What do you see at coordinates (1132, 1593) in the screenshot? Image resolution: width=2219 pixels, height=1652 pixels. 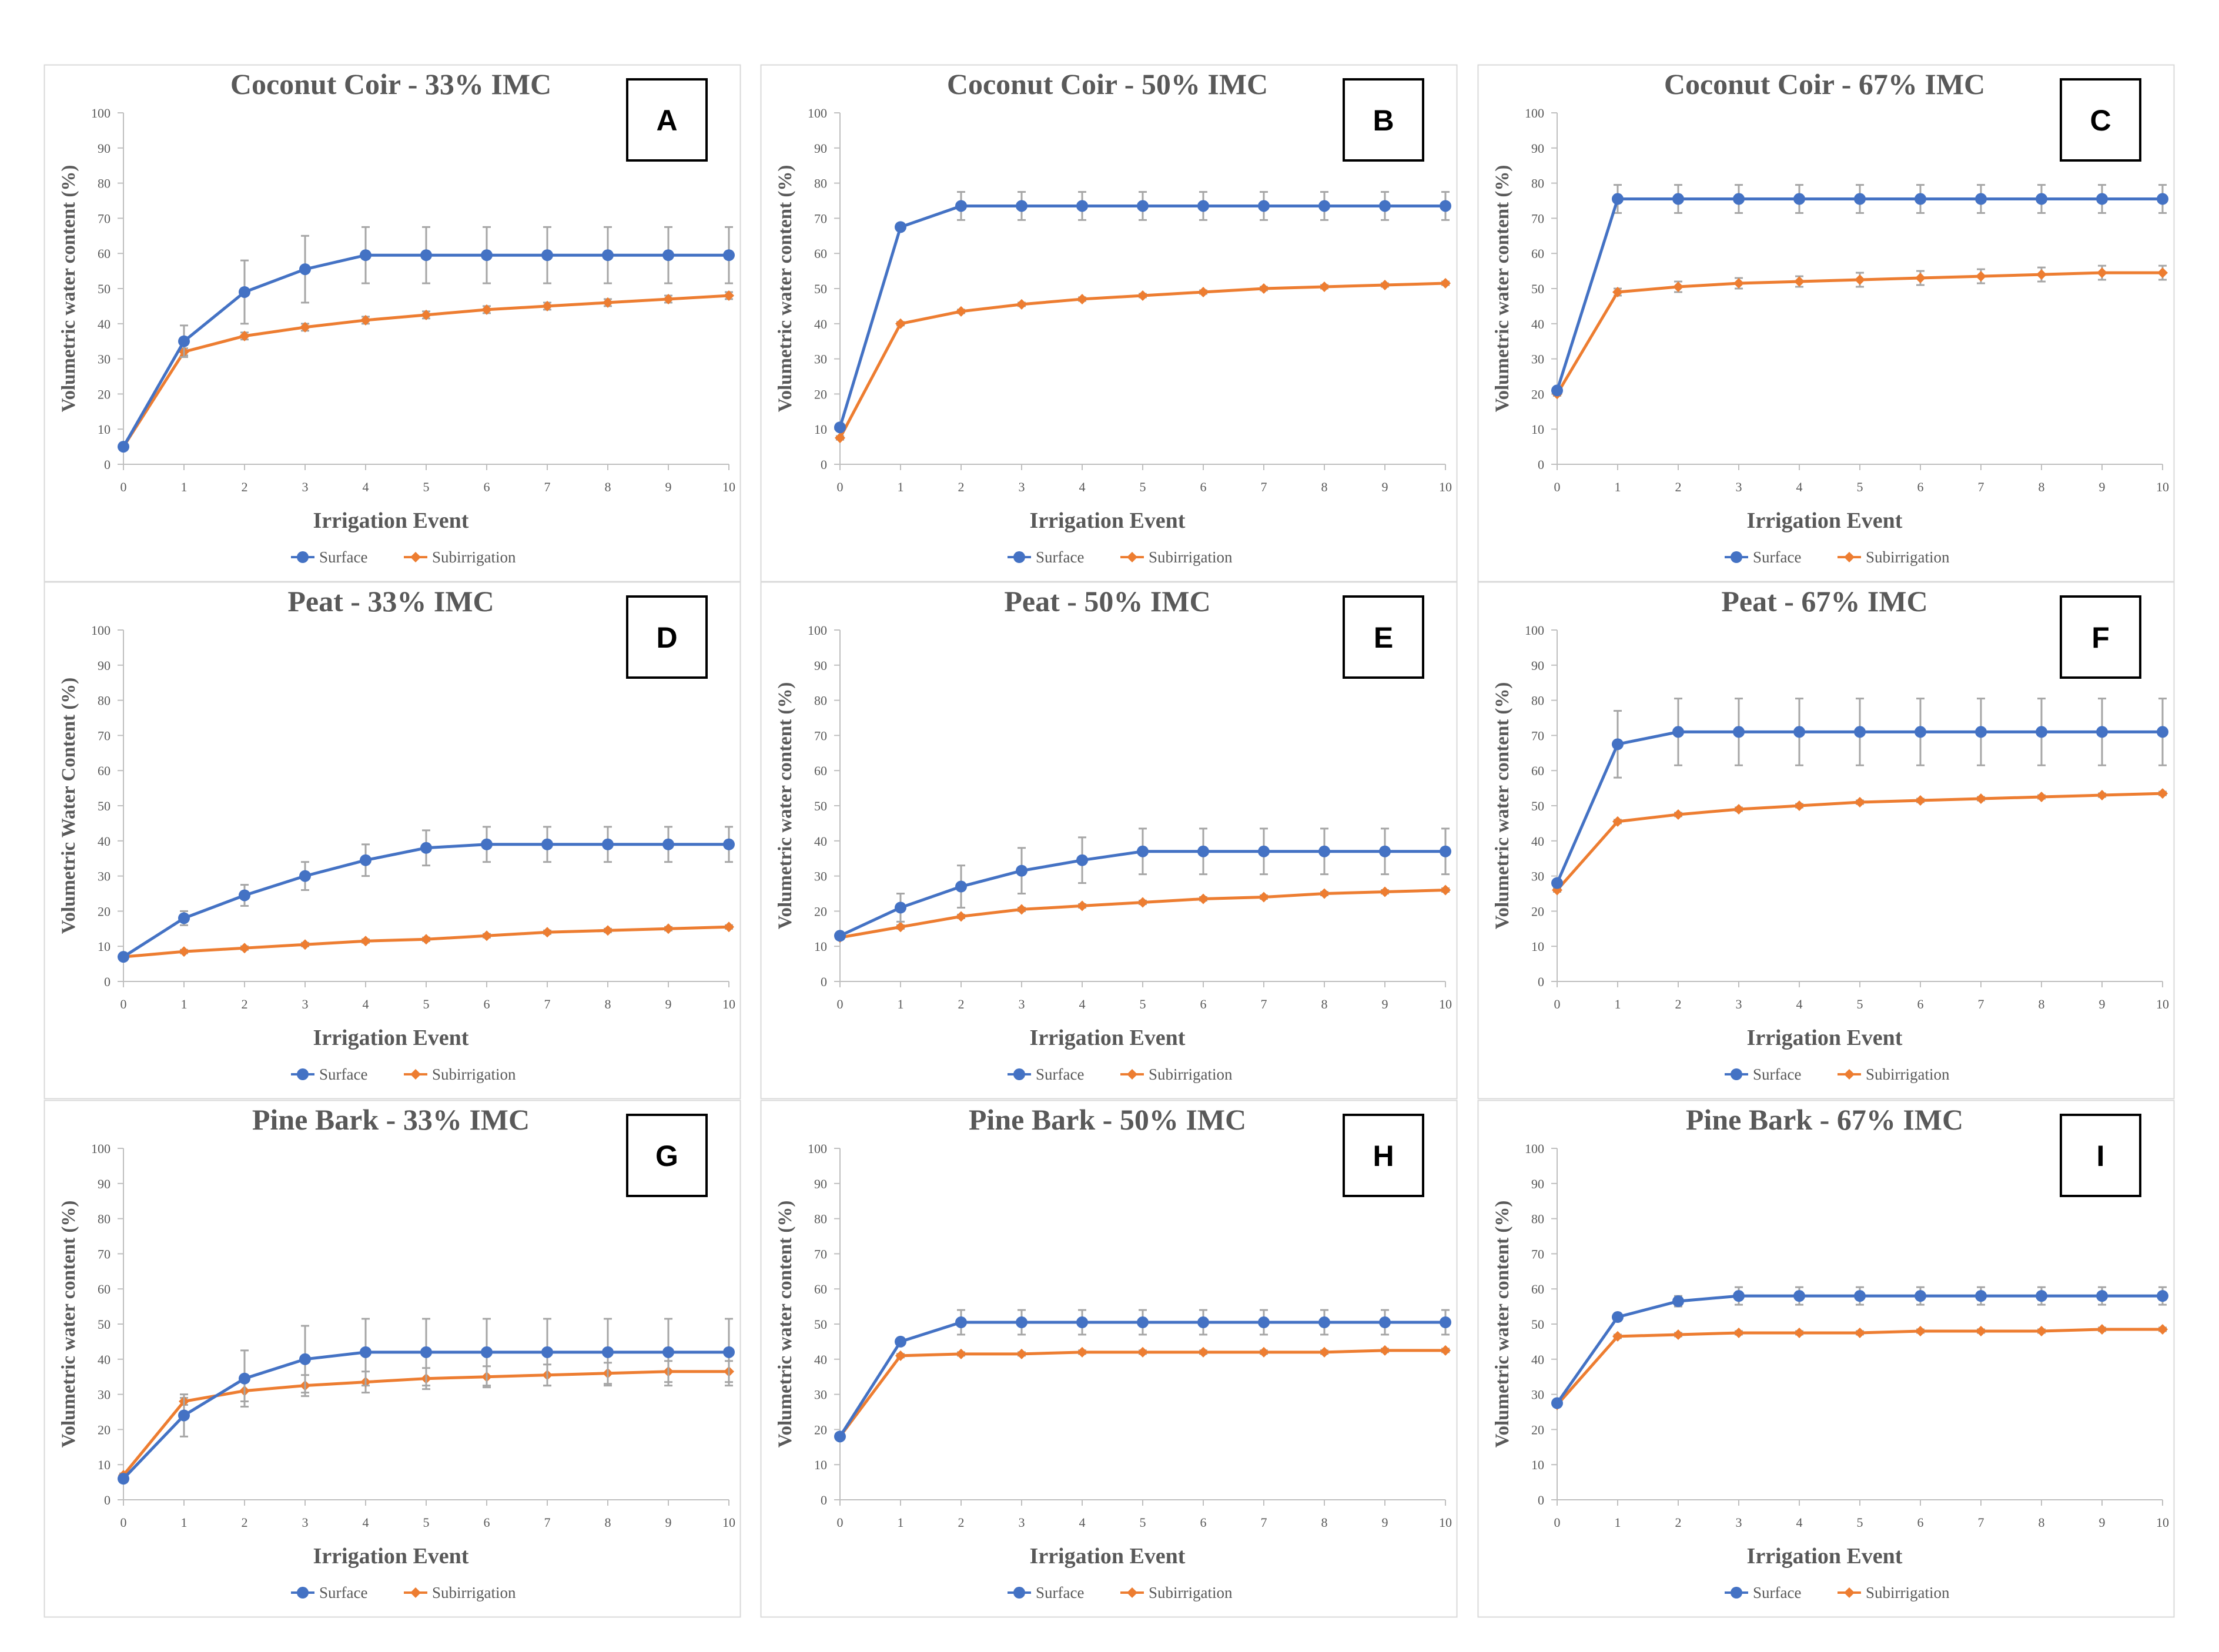 I see `legend-subirrigation-marker` at bounding box center [1132, 1593].